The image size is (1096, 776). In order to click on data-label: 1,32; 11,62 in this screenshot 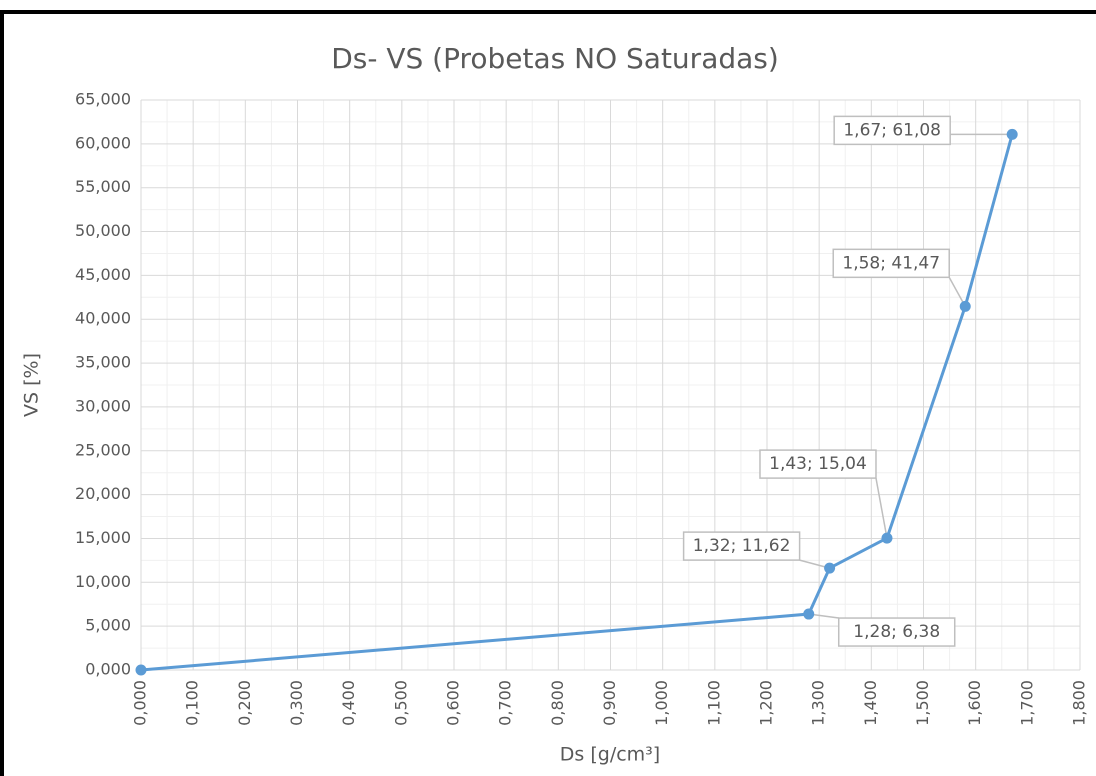, I will do `click(742, 546)`.